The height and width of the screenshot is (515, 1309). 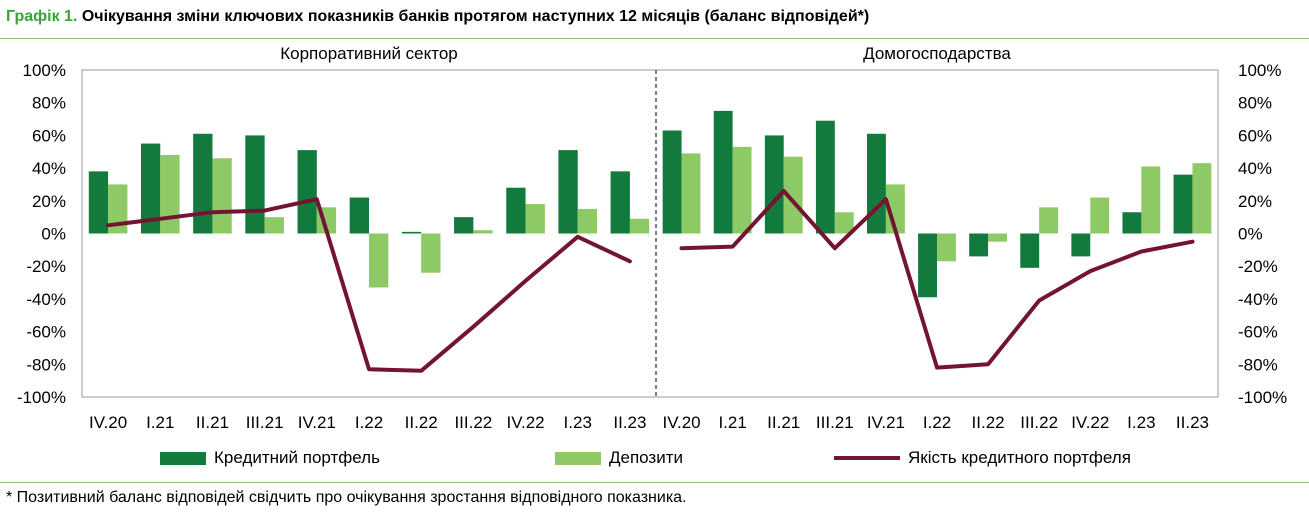 What do you see at coordinates (41, 397) in the screenshot?
I see `y-tick-label-left: -100%` at bounding box center [41, 397].